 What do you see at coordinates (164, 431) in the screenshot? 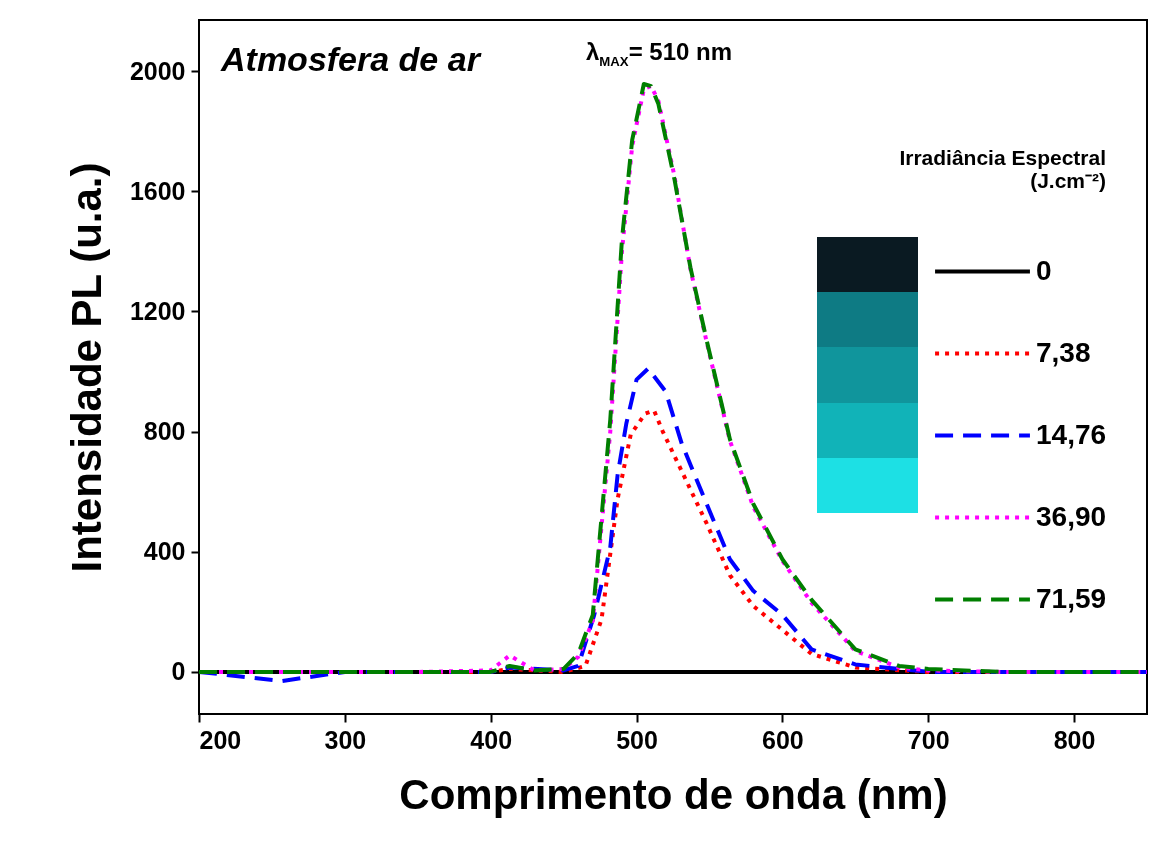
I see `y-tick-label: 800` at bounding box center [164, 431].